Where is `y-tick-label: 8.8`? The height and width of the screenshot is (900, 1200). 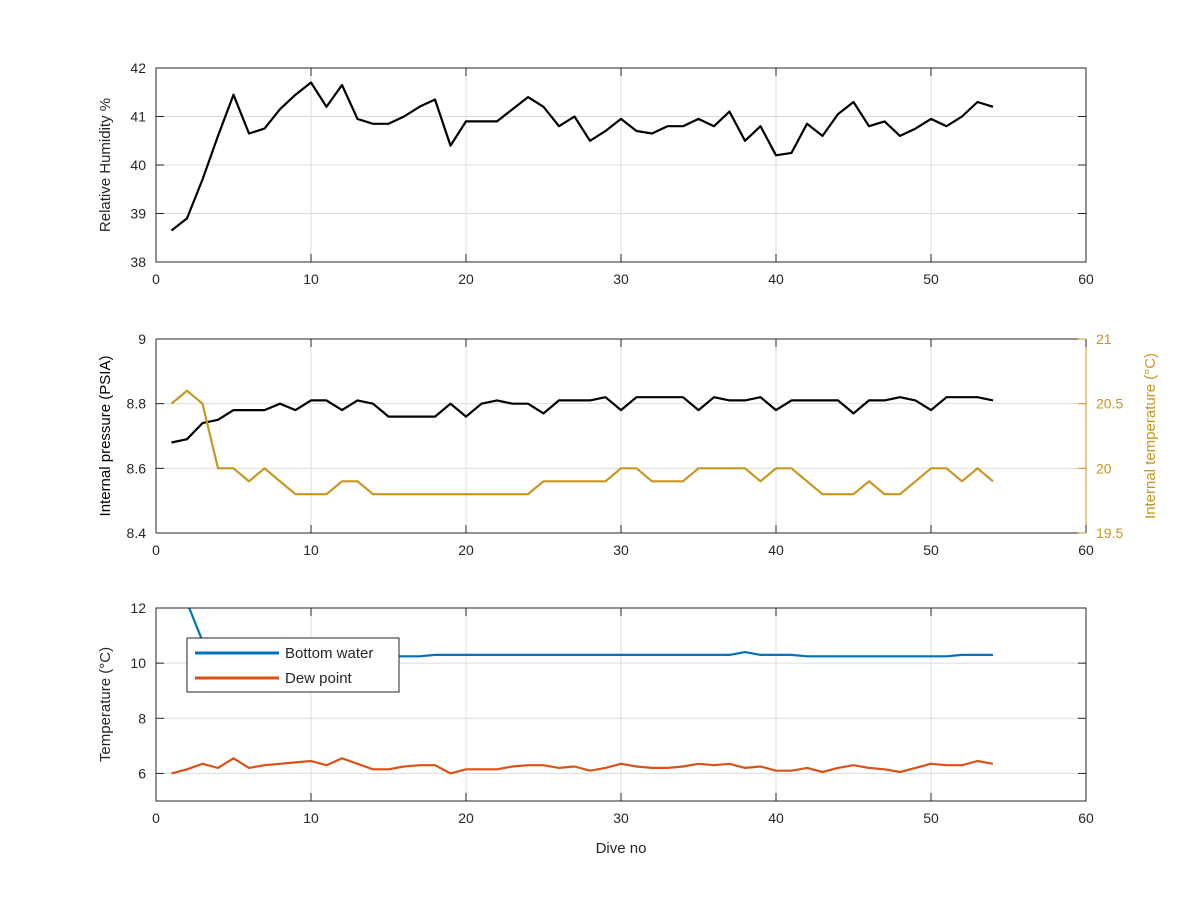
y-tick-label: 8.8 is located at coordinates (137, 404).